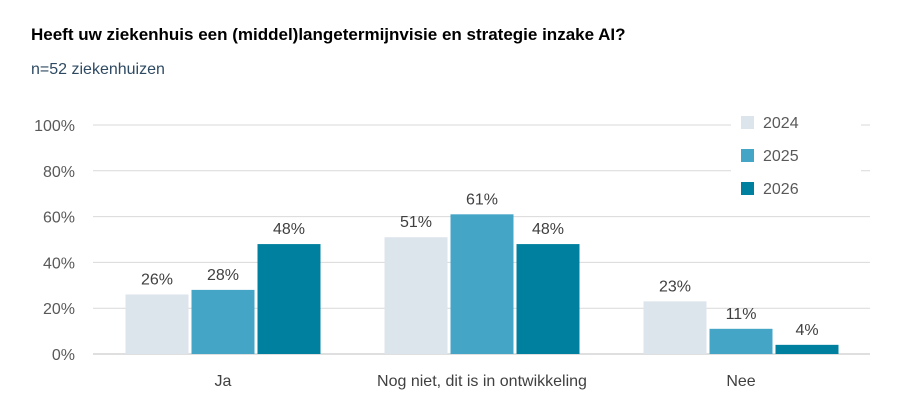 This screenshot has height=411, width=900. What do you see at coordinates (63, 355) in the screenshot?
I see `y-tick-label: 0%` at bounding box center [63, 355].